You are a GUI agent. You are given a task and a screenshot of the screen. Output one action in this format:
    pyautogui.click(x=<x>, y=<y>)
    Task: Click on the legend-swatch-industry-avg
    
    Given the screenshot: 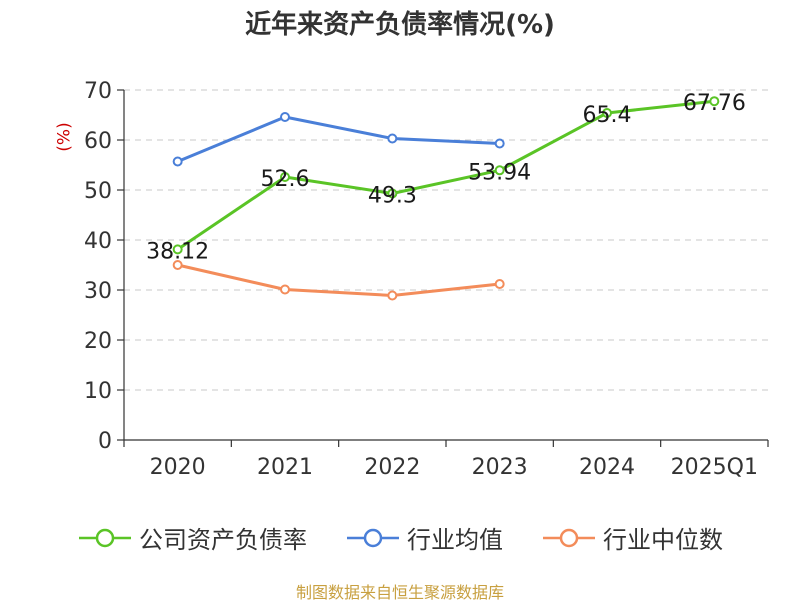 What is the action you would take?
    pyautogui.click(x=373, y=537)
    